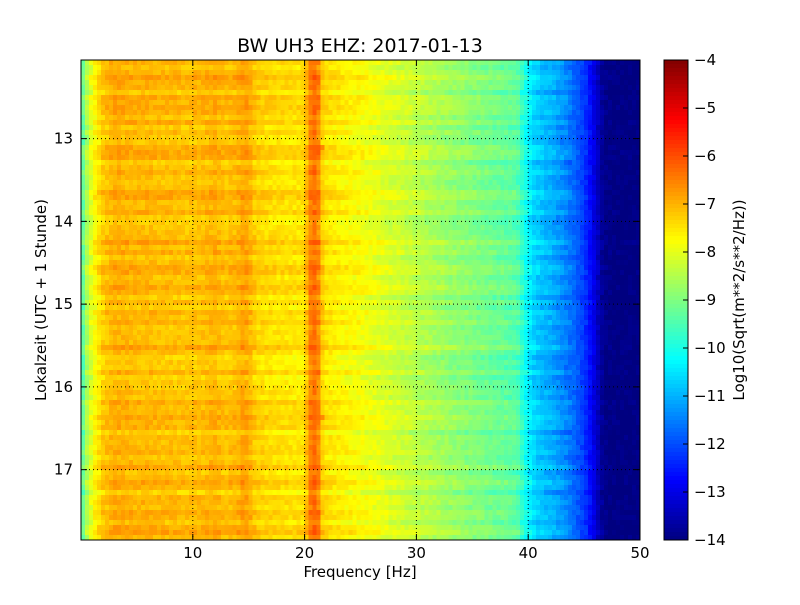 This screenshot has height=605, width=800. What do you see at coordinates (710, 396) in the screenshot?
I see `colorbar-tick-label: −11` at bounding box center [710, 396].